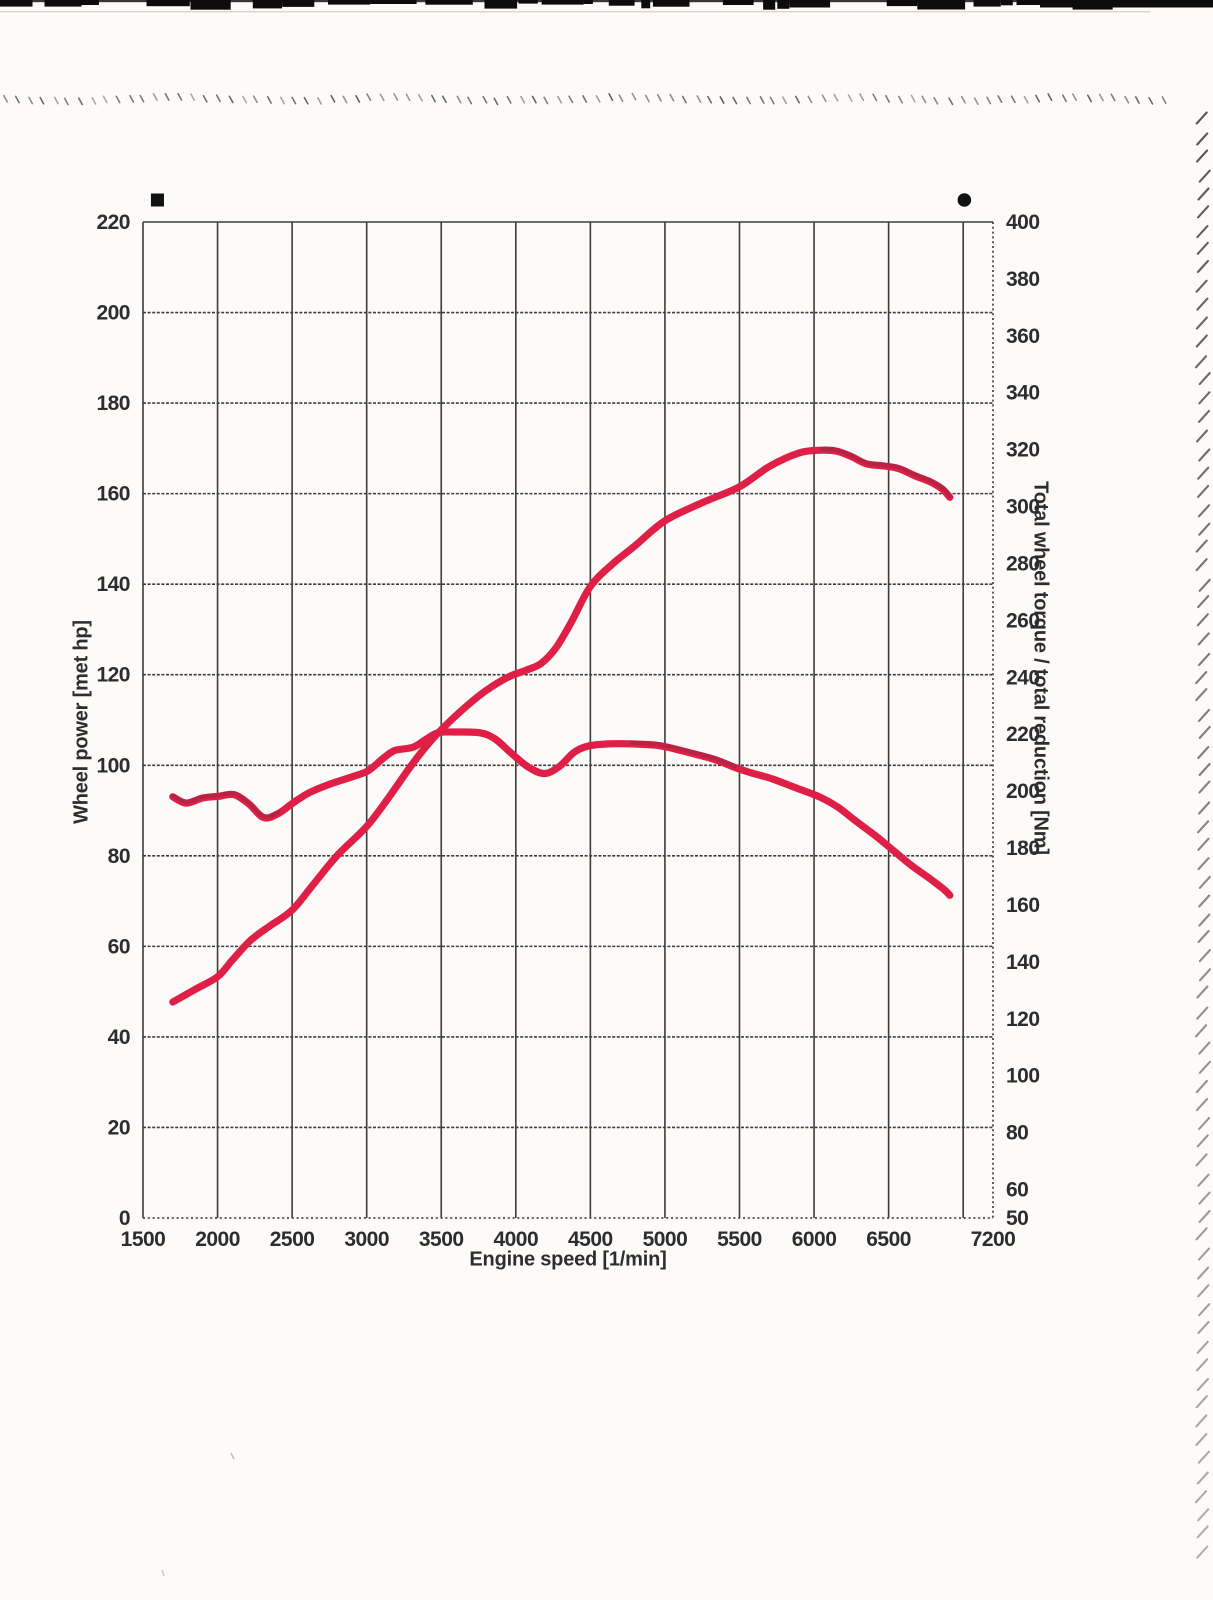 This screenshot has width=1213, height=1600. Describe the element at coordinates (665, 1239) in the screenshot. I see `x-tick-label: 5000` at that location.